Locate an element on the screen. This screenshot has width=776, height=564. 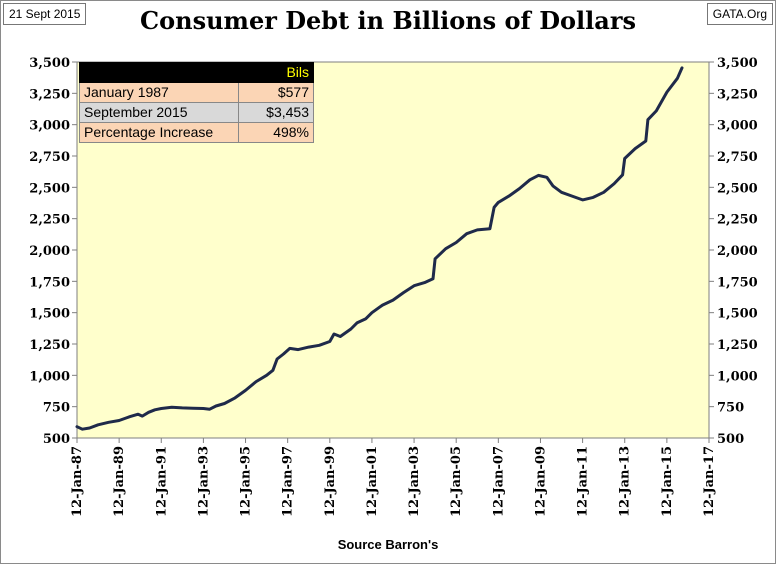
x-tick-label: 12-Jan-03 is located at coordinates (414, 481).